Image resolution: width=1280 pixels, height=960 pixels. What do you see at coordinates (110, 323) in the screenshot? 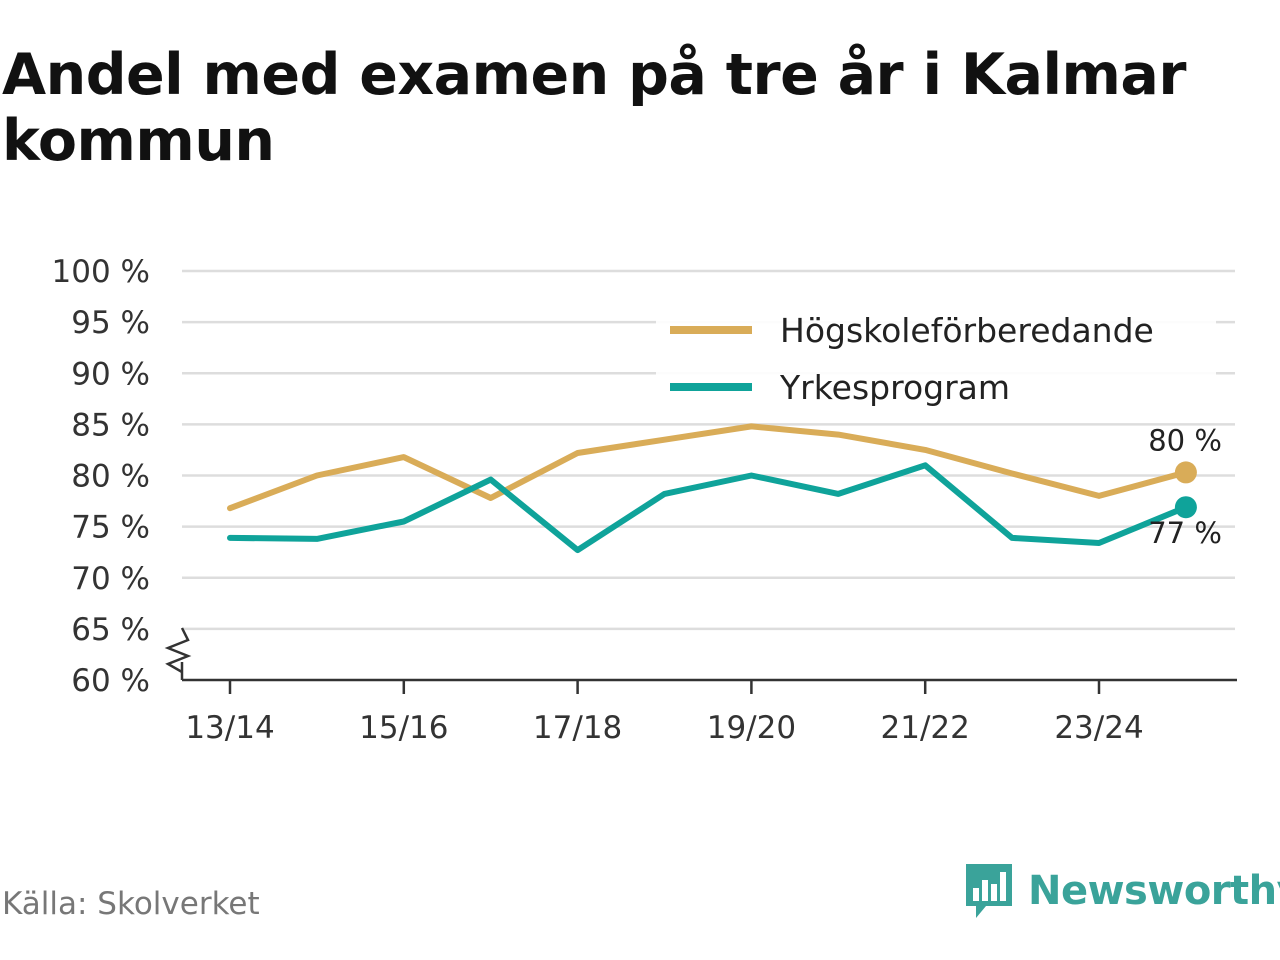
I see `y-tick-label-95: 95 %` at bounding box center [110, 323].